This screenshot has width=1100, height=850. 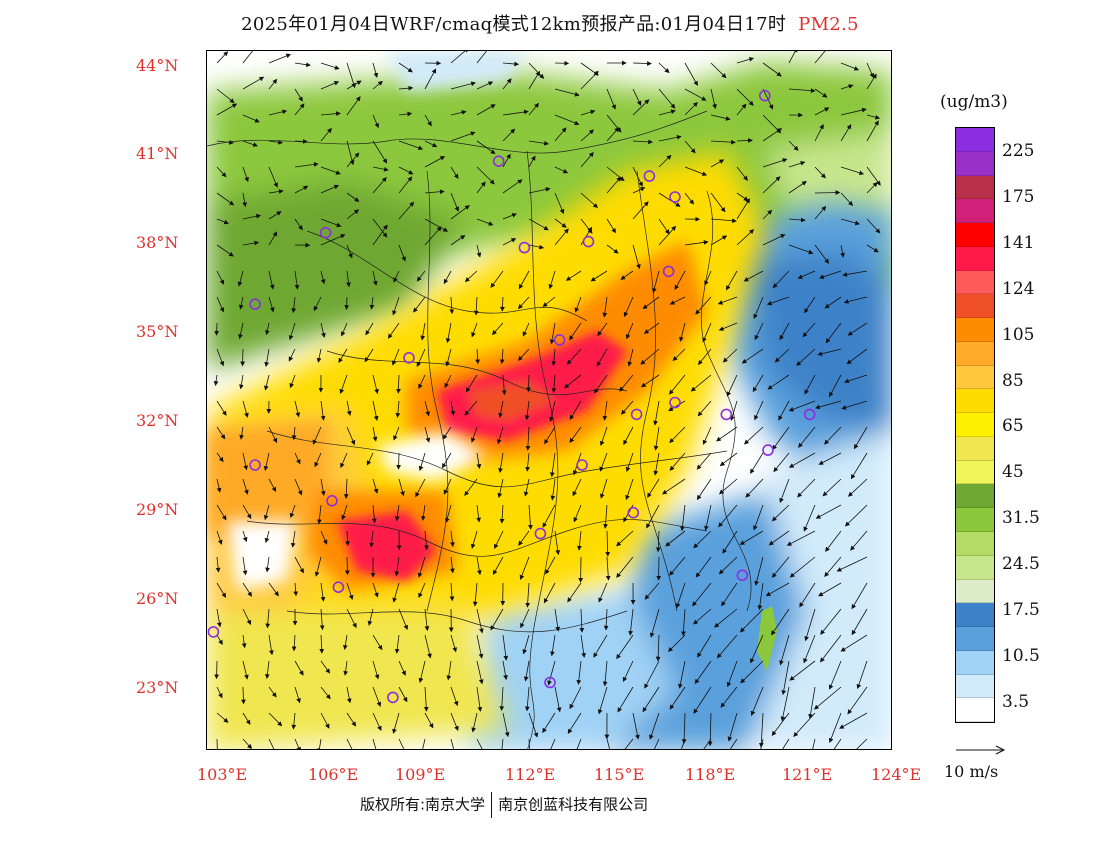 I want to click on legend-label-31-5: 31.5, so click(x=1021, y=518).